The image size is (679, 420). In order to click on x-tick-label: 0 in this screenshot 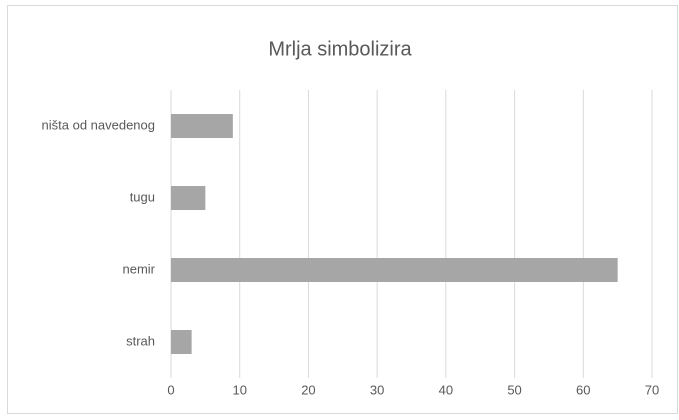, I will do `click(170, 389)`.